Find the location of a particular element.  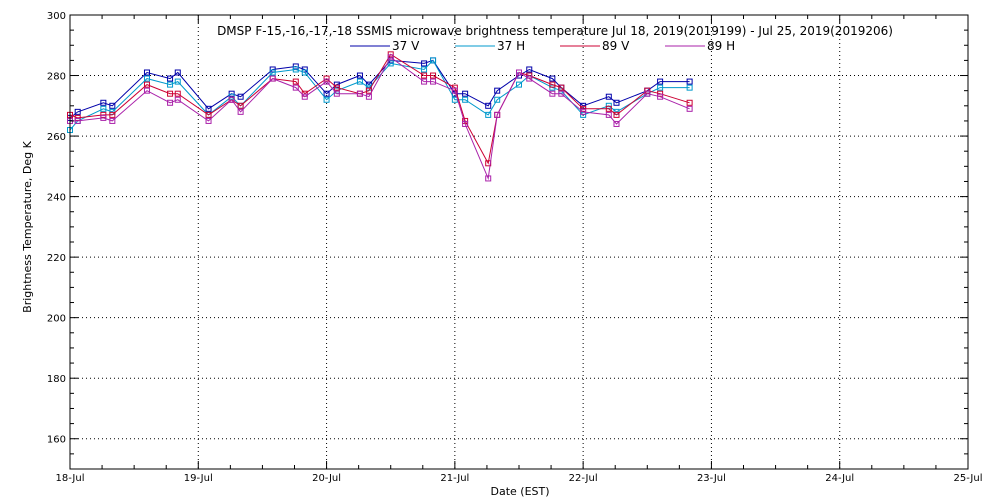

y-tick-label: 180 is located at coordinates (56, 379).